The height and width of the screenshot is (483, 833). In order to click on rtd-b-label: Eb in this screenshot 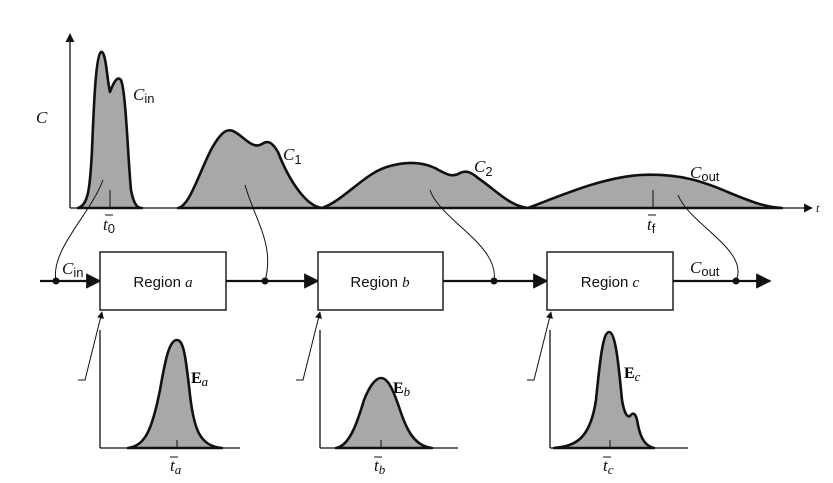, I will do `click(402, 389)`.